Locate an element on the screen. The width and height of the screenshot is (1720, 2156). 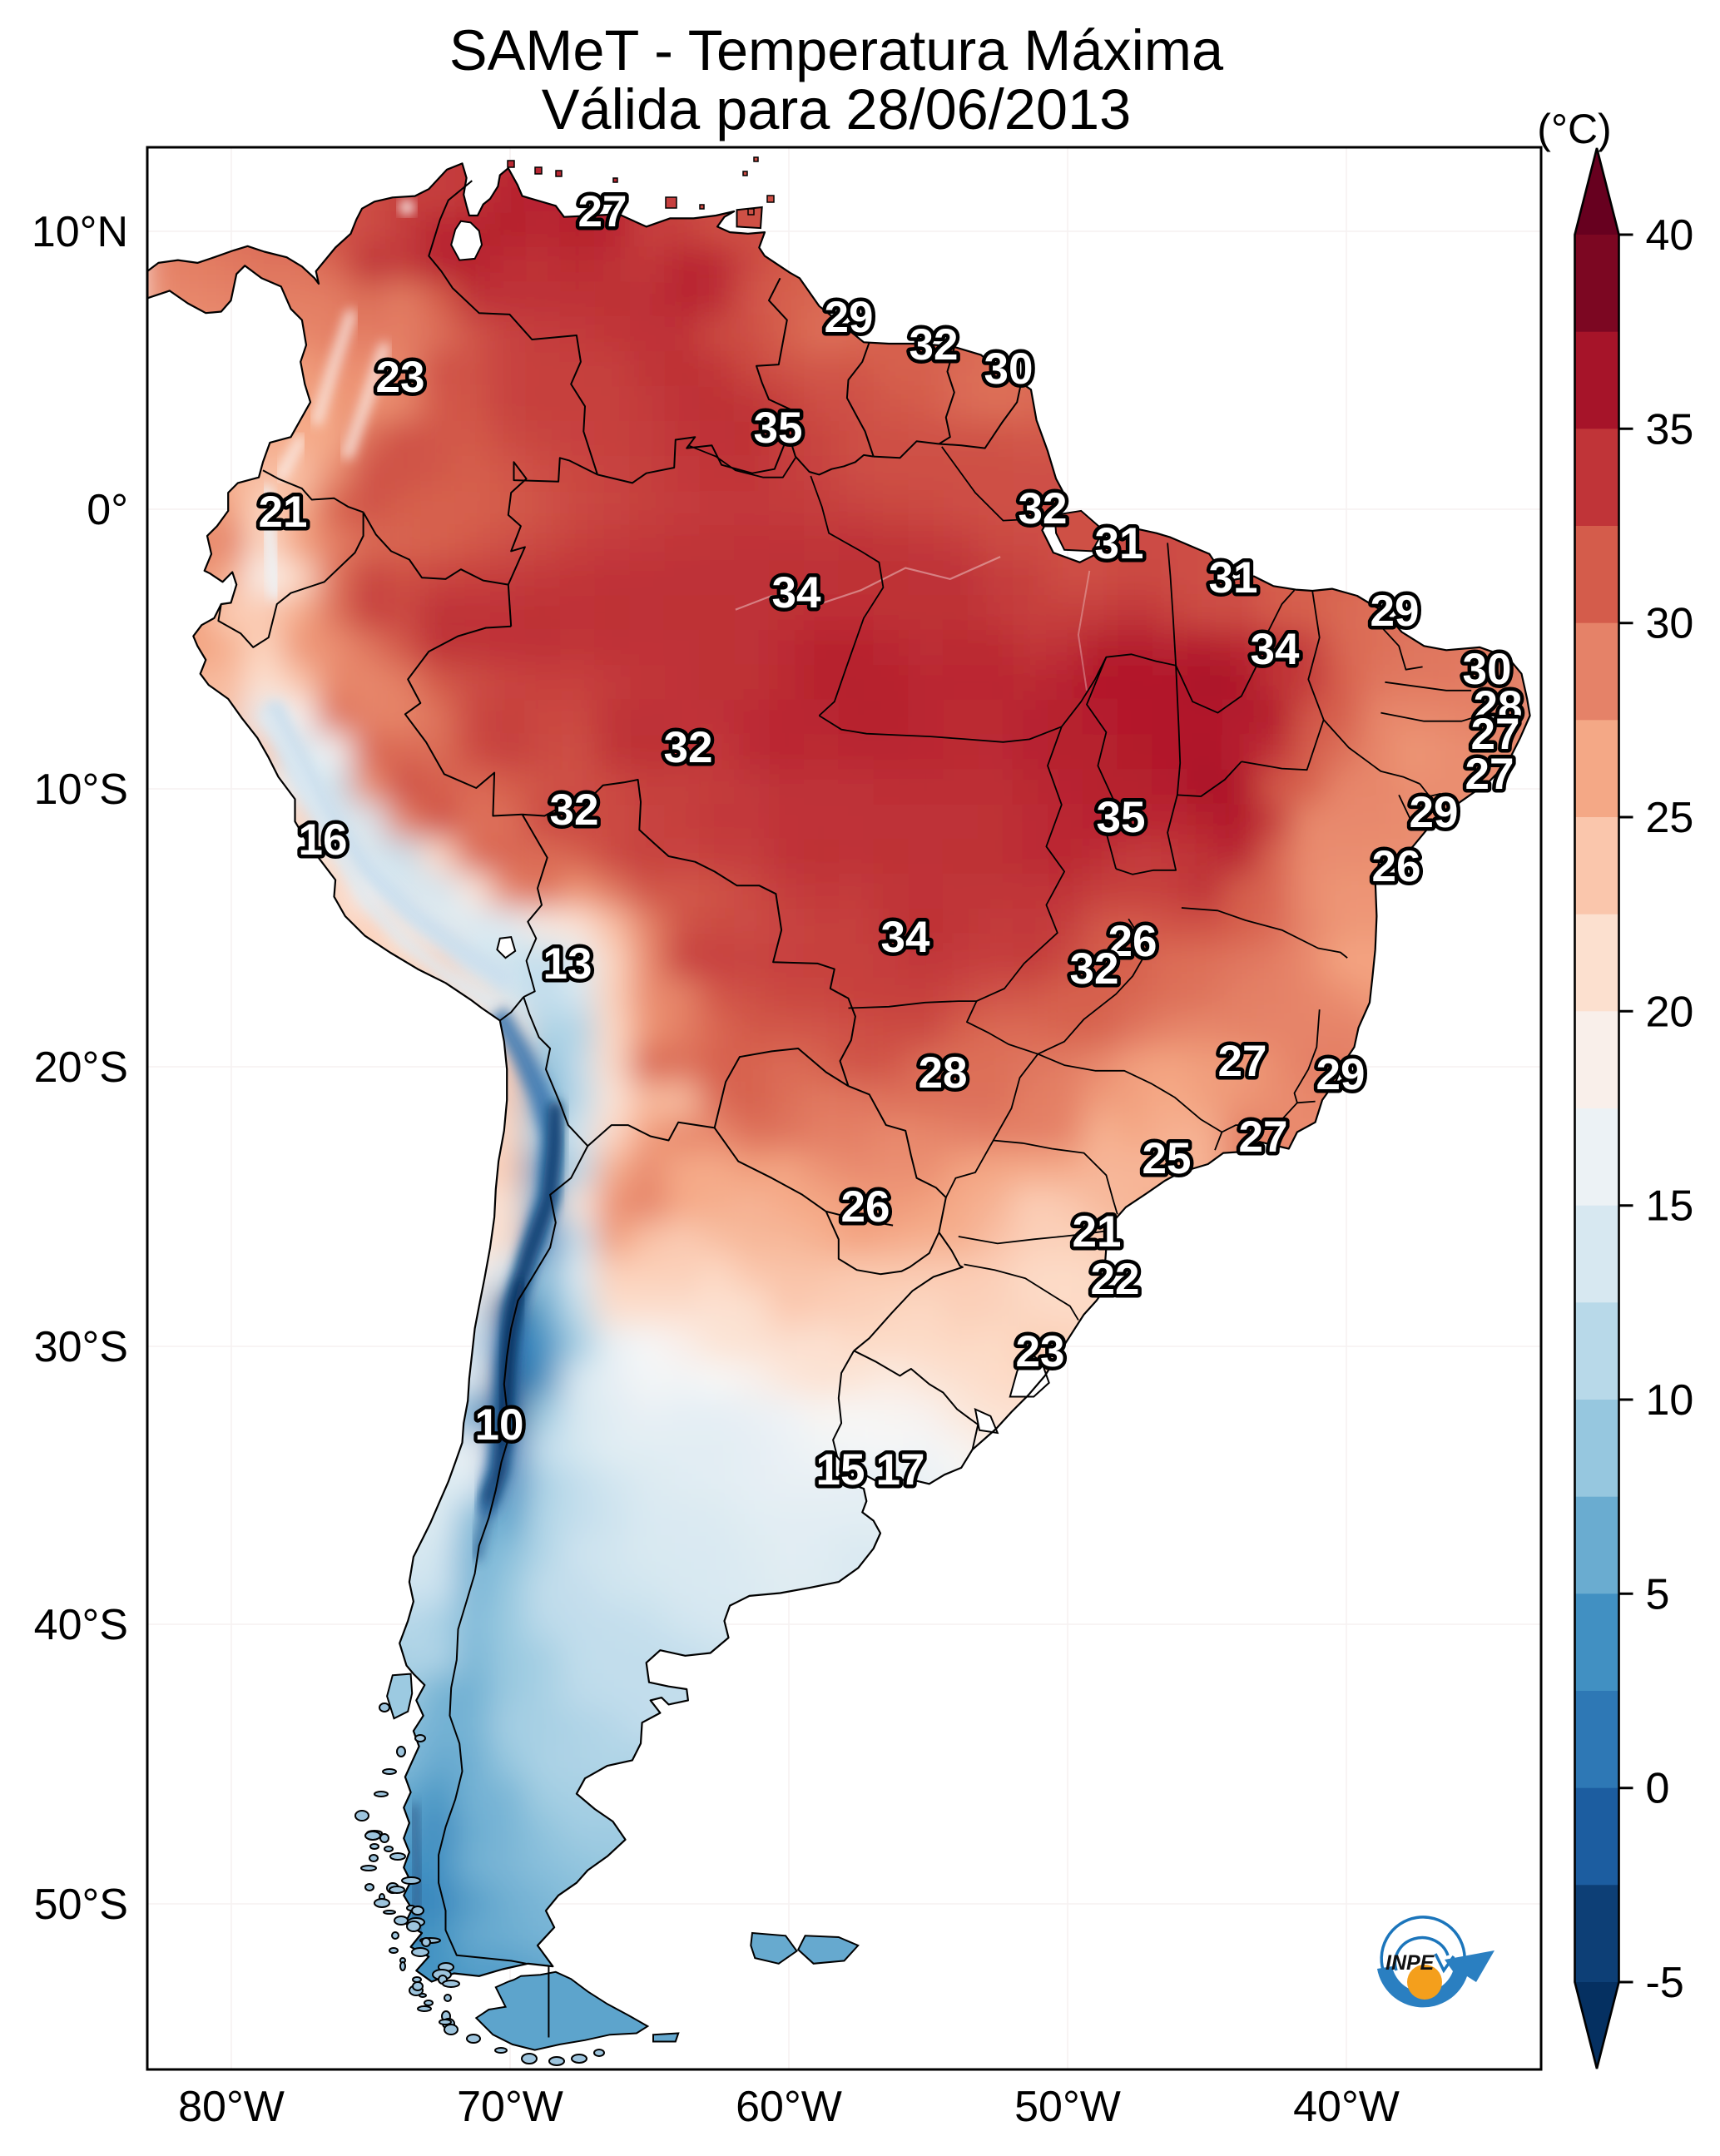
svg-text: 5 is located at coordinates (1658, 1594).